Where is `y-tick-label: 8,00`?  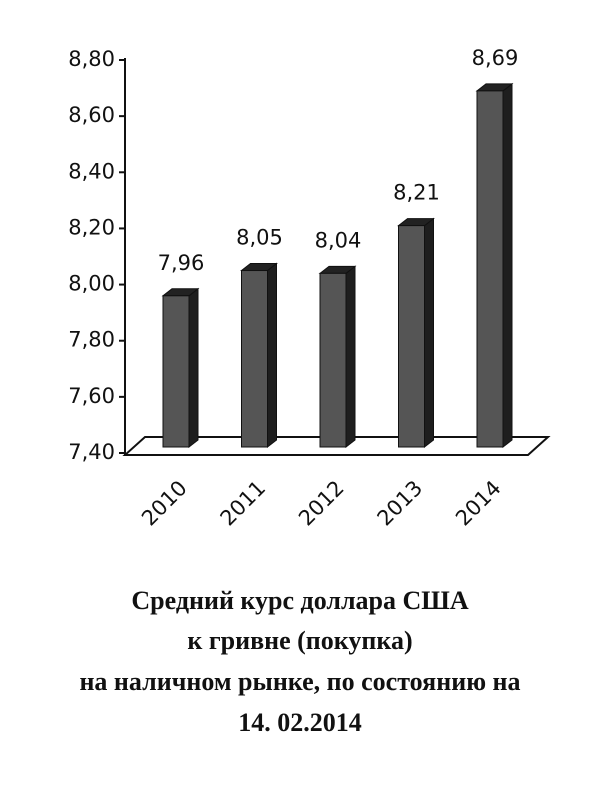 y-tick-label: 8,00 is located at coordinates (91, 284).